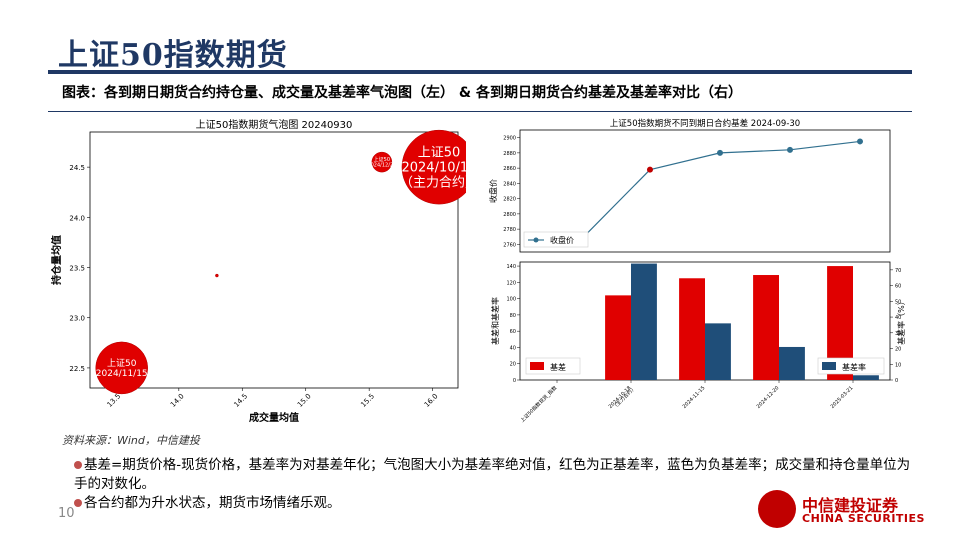 The image size is (960, 540). Describe the element at coordinates (77, 269) in the screenshot. I see `y-tick-label: 23.5` at that location.